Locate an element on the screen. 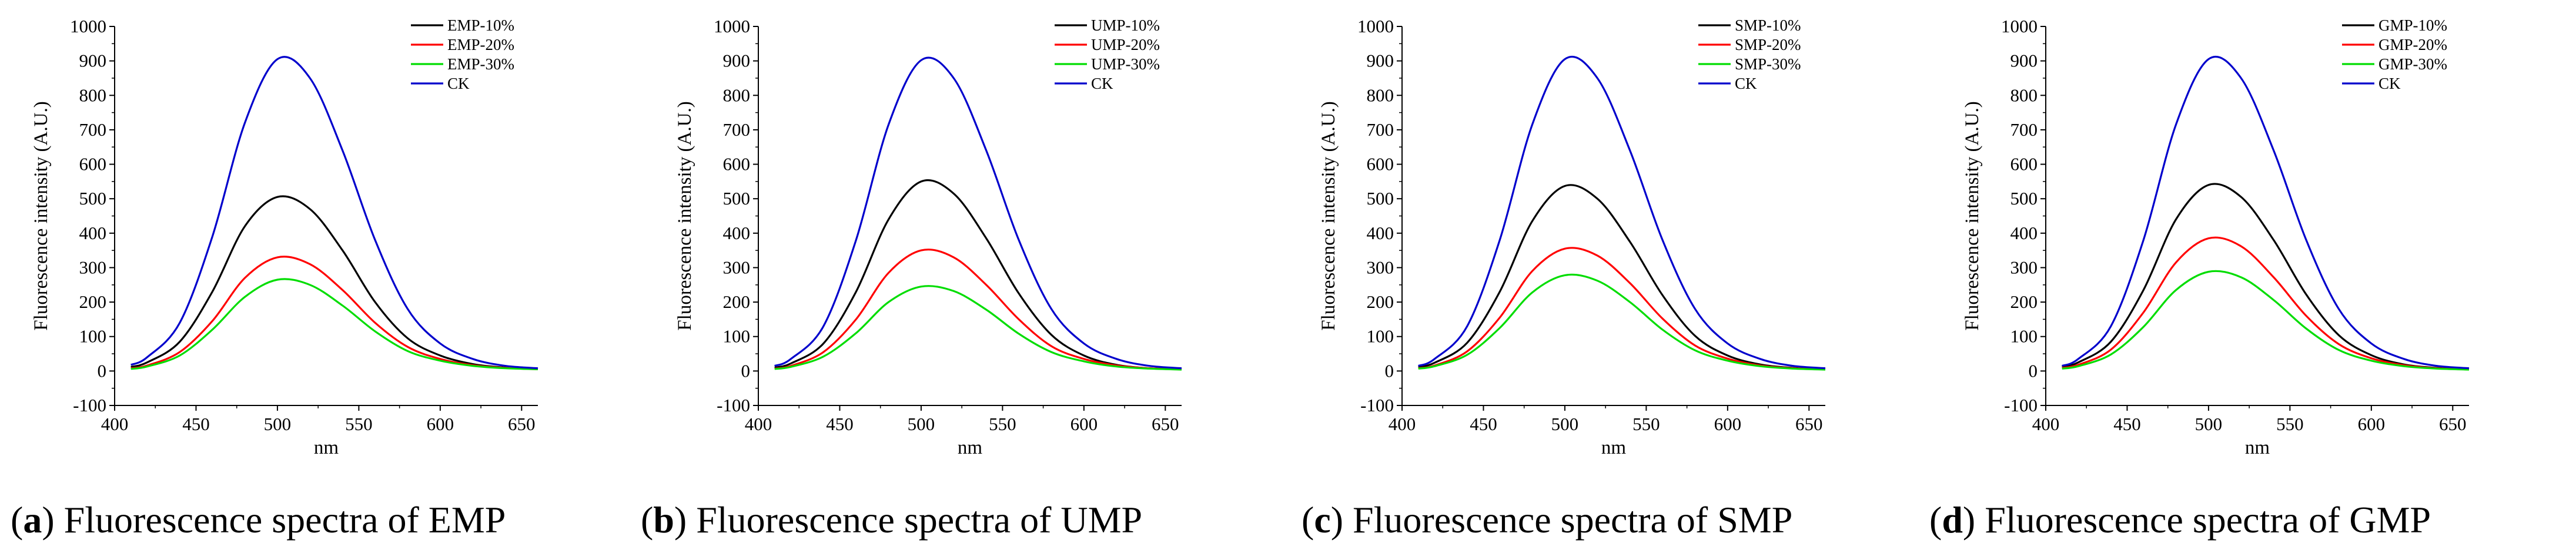 The height and width of the screenshot is (560, 2576). legend-label-2: EMP-30% is located at coordinates (480, 64).